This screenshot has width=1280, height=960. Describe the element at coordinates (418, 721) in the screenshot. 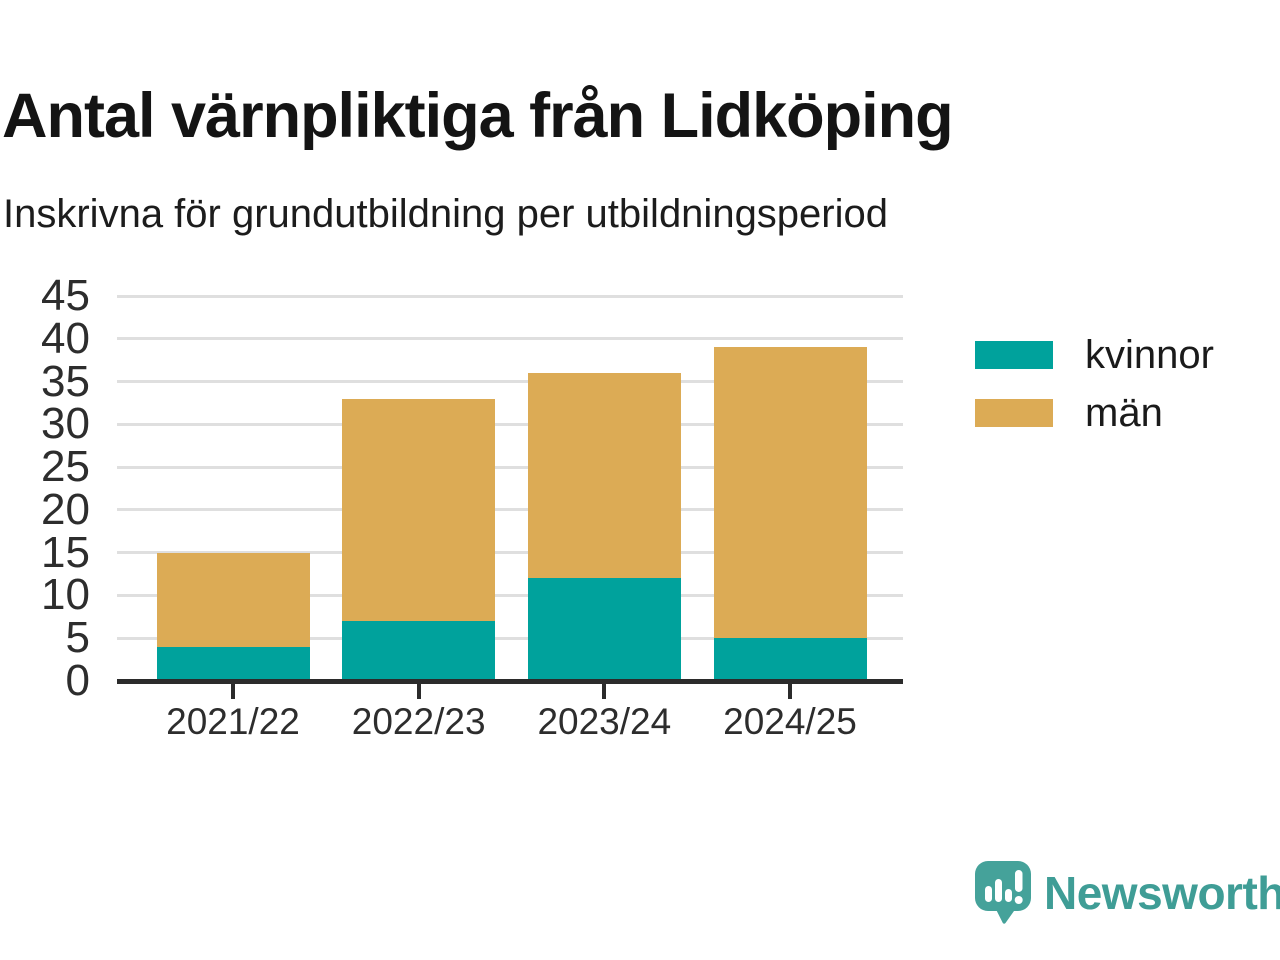

I see `x-tick-label-2022/23: 2022/23` at that location.